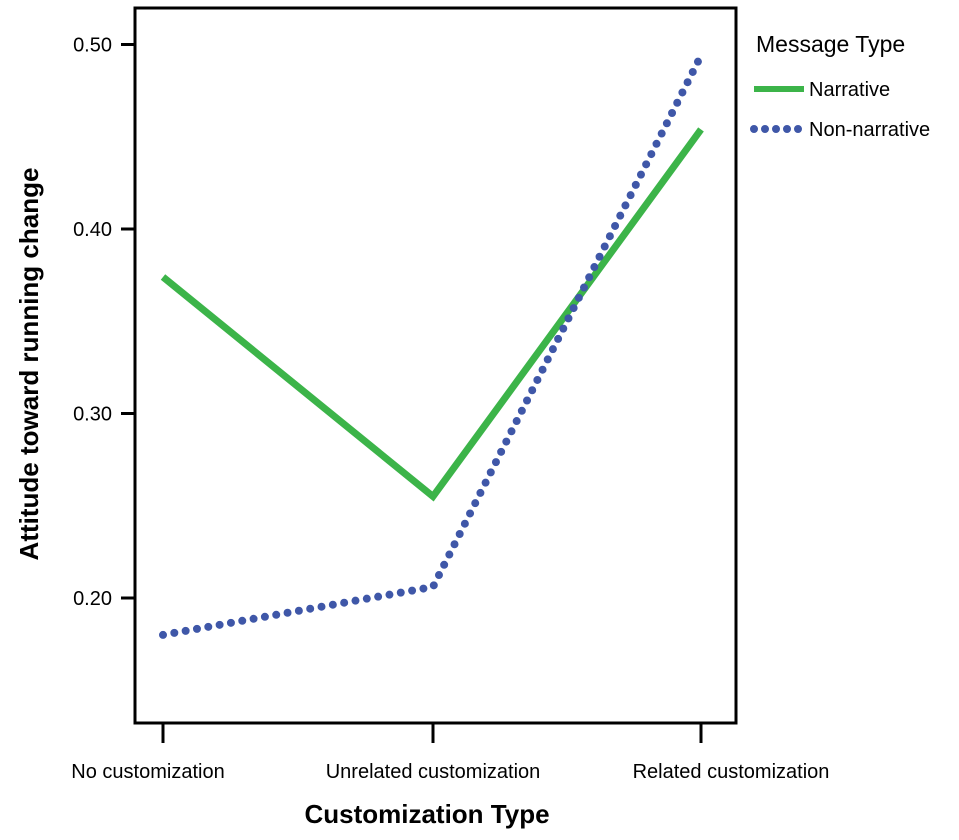 This screenshot has width=959, height=840. What do you see at coordinates (92, 230) in the screenshot?
I see `y-tick-label: 0.40` at bounding box center [92, 230].